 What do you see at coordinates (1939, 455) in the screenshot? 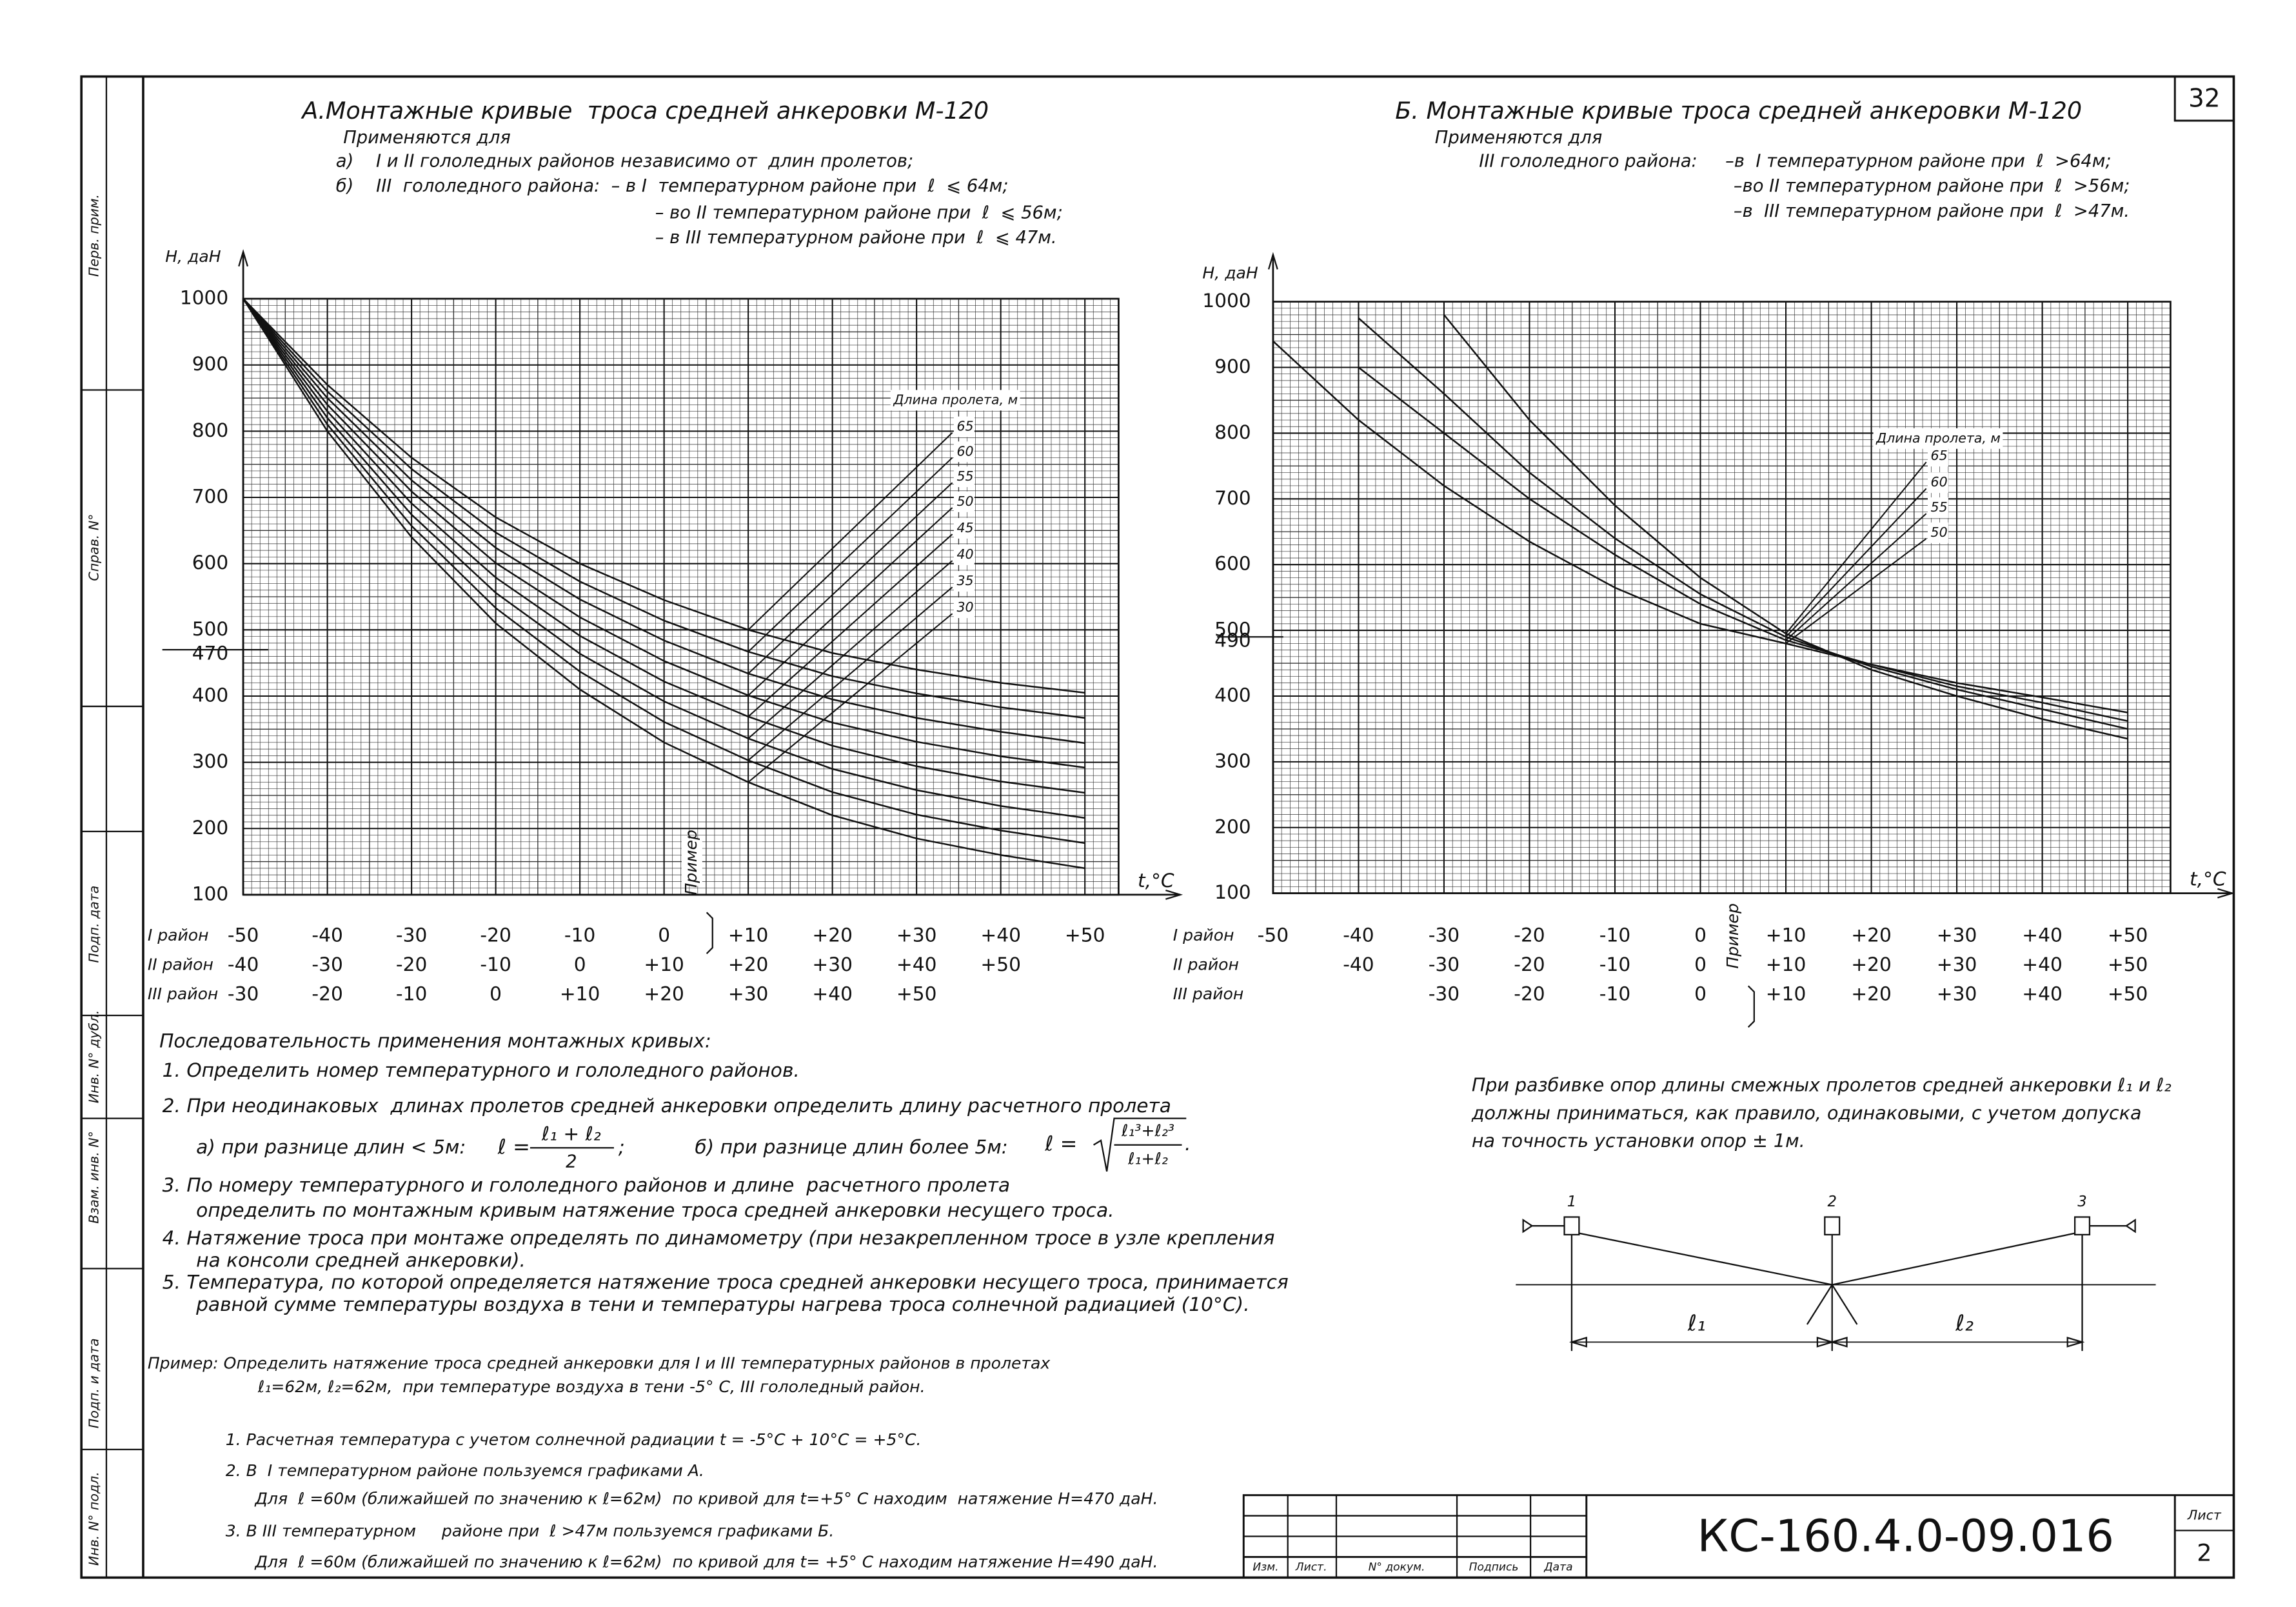
I see `legend-entry: 65` at bounding box center [1939, 455].